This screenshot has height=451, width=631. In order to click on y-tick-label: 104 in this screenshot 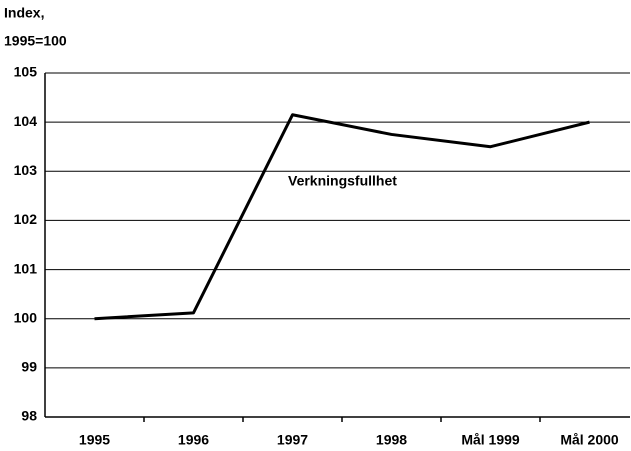, I will do `click(26, 121)`.